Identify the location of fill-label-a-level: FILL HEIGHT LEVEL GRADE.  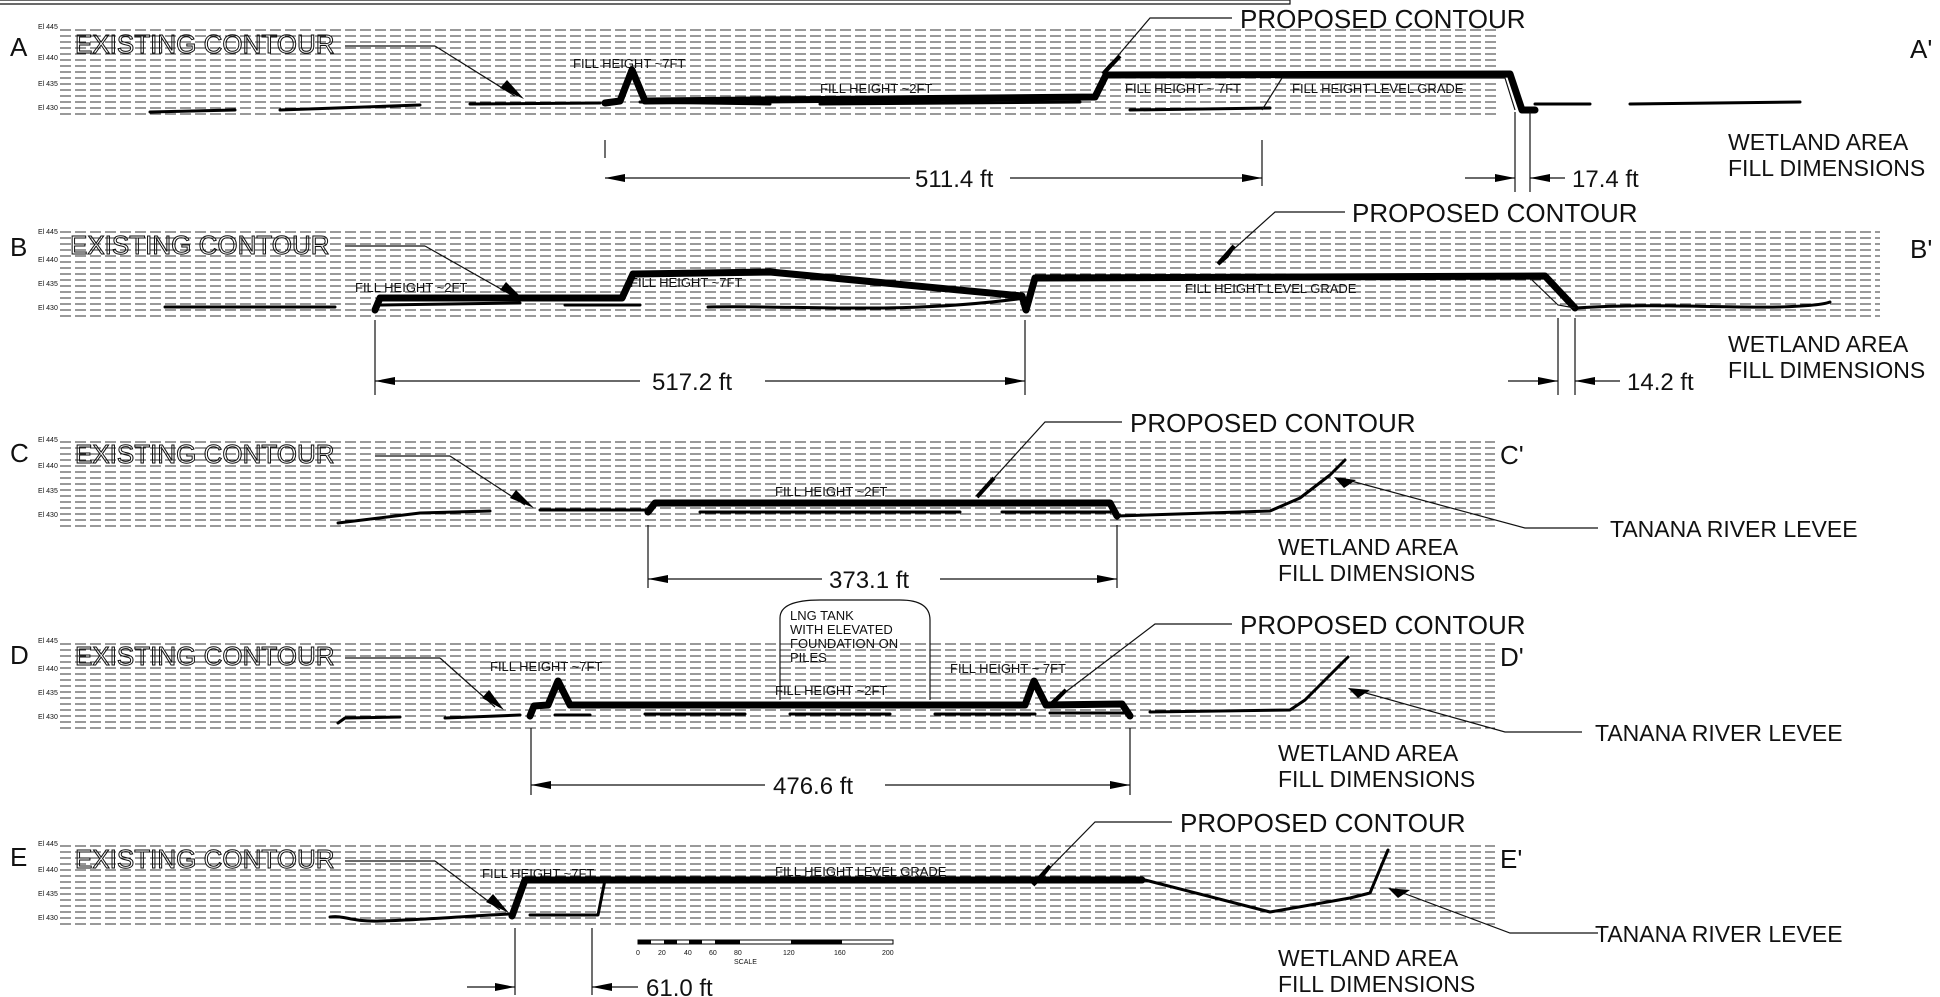
(1378, 88).